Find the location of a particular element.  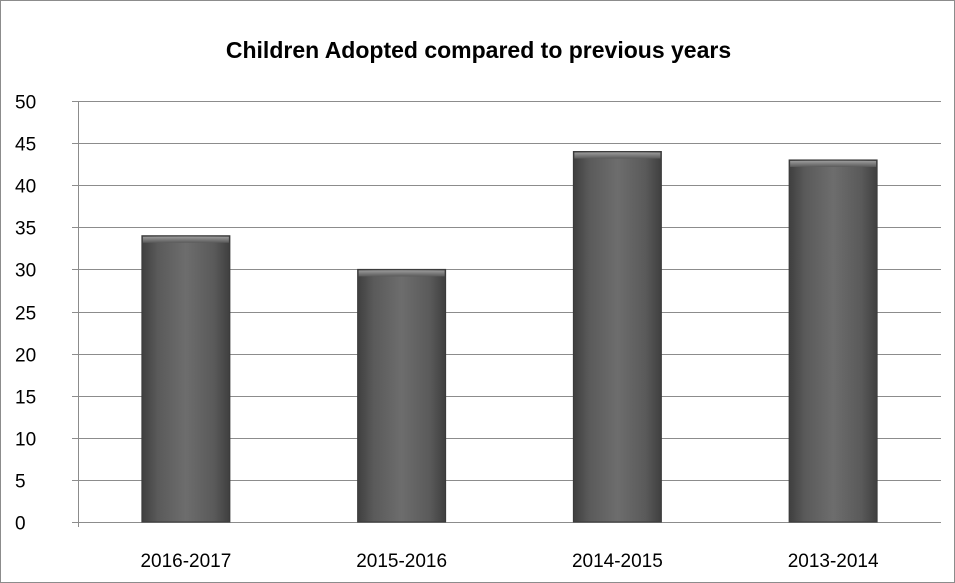

y-tick-label: 15 is located at coordinates (25, 398).